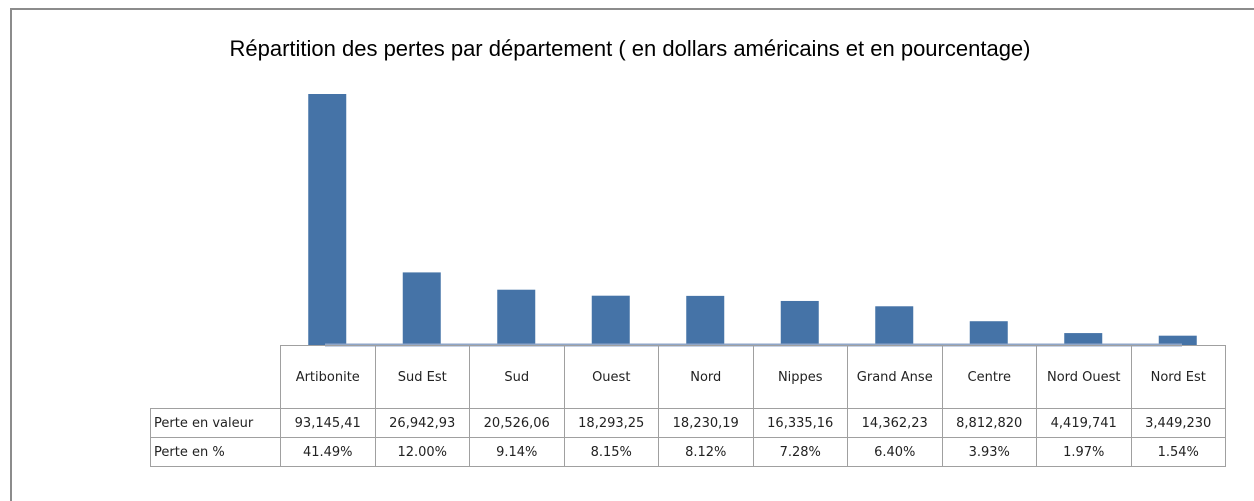 Image resolution: width=1254 pixels, height=501 pixels. I want to click on data-label: 9.14%, so click(517, 452).